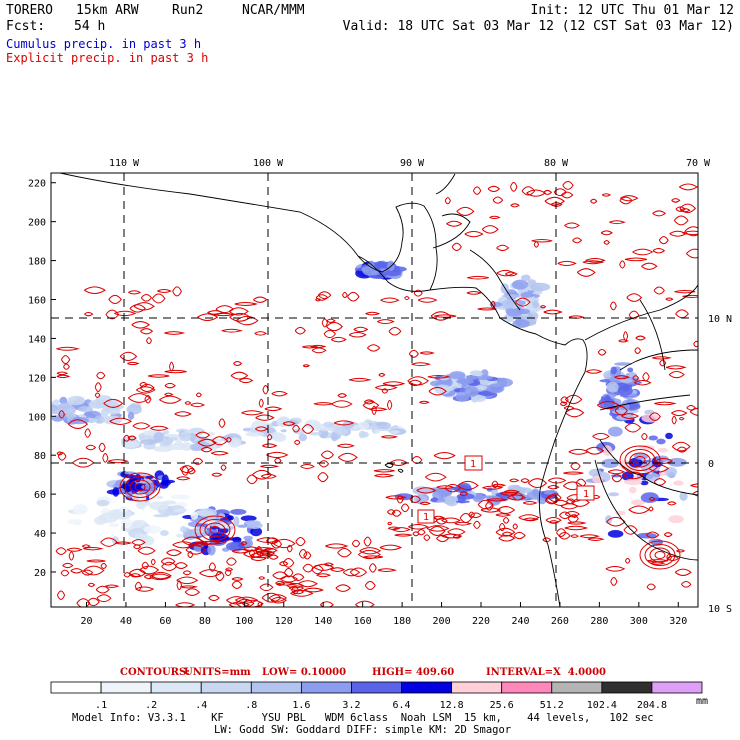 Image resolution: width=740 pixels, height=740 pixels. What do you see at coordinates (101, 705) in the screenshot?
I see `colorbar-label: .1` at bounding box center [101, 705].